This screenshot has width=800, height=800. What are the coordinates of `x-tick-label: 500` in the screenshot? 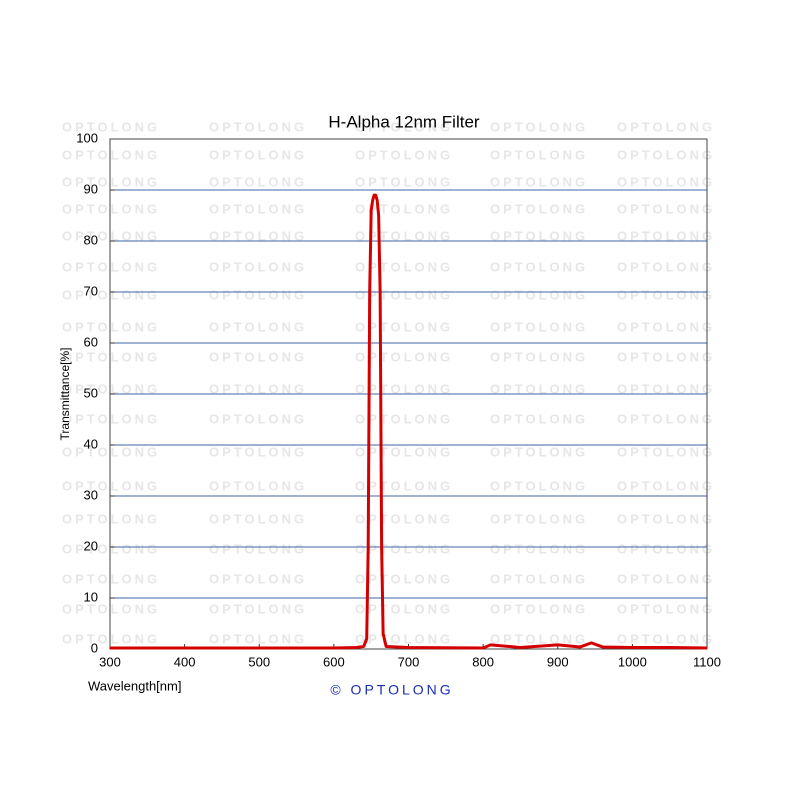 It's located at (259, 661).